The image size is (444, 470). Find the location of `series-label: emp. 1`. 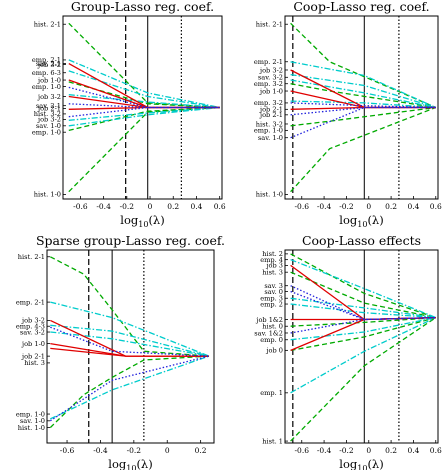

series-label: emp. 1 is located at coordinates (271, 393).